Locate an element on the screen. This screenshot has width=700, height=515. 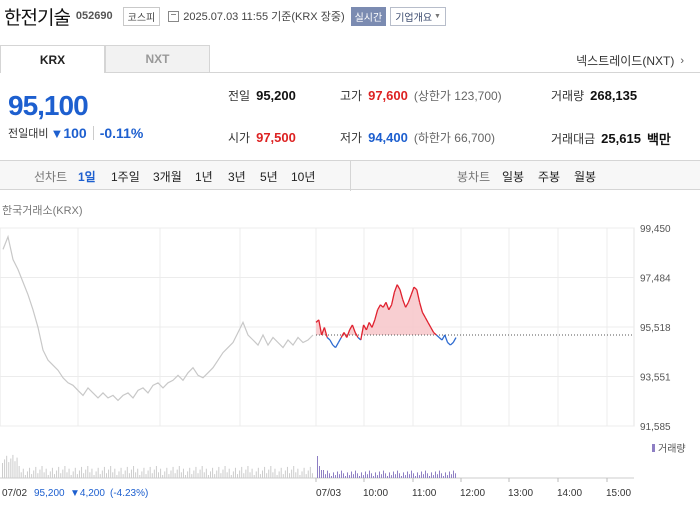
candle-weekly: 주봉 is located at coordinates (549, 177).